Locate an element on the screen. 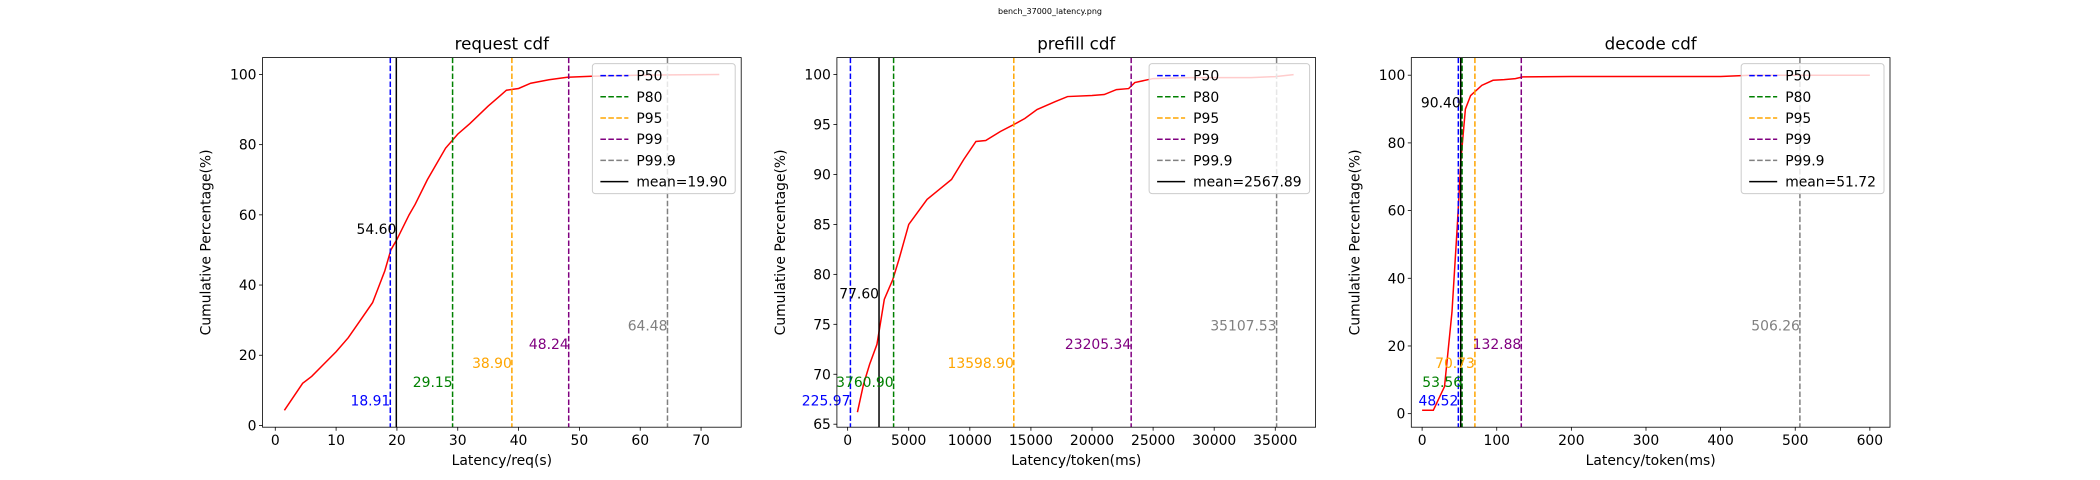  percentile-label: 29.15 is located at coordinates (433, 383).